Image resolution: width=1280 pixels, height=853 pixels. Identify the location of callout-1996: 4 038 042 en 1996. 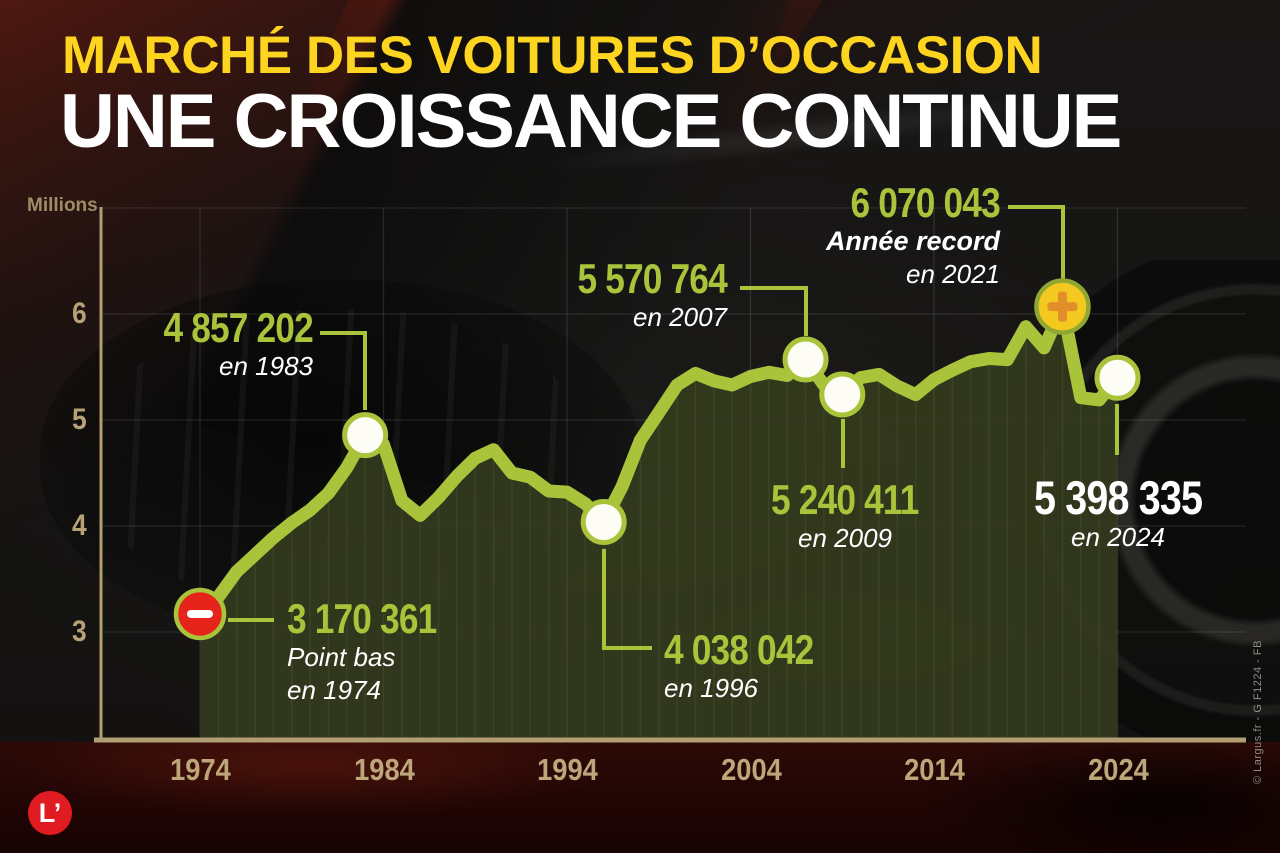
(753, 665).